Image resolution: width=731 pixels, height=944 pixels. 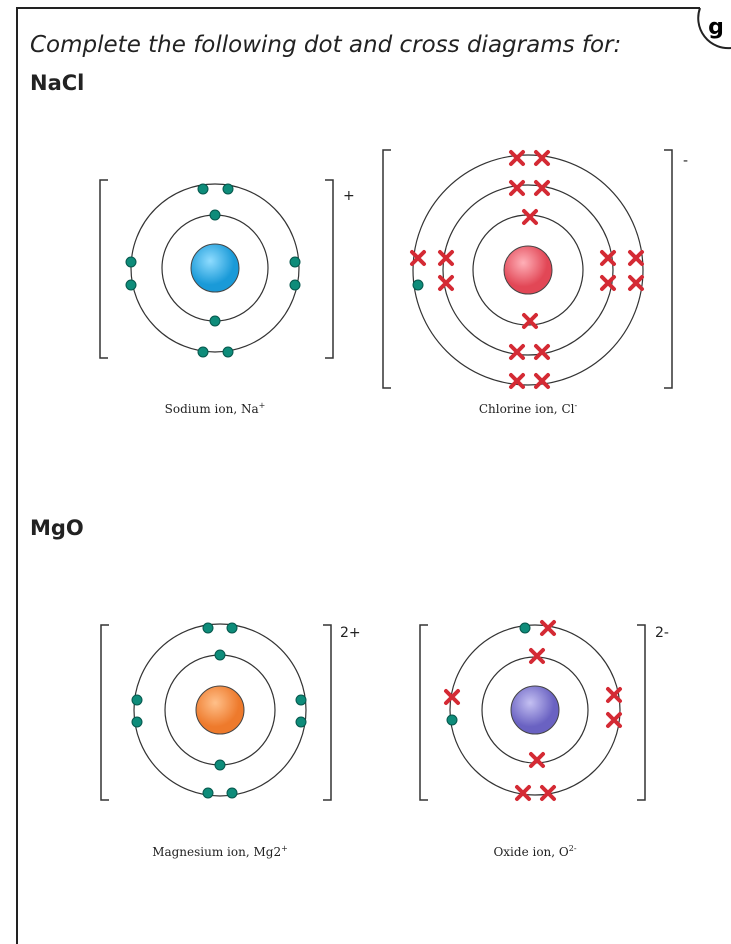 I want to click on ion-caption: Oxide ion, O2-, so click(x=534, y=851).